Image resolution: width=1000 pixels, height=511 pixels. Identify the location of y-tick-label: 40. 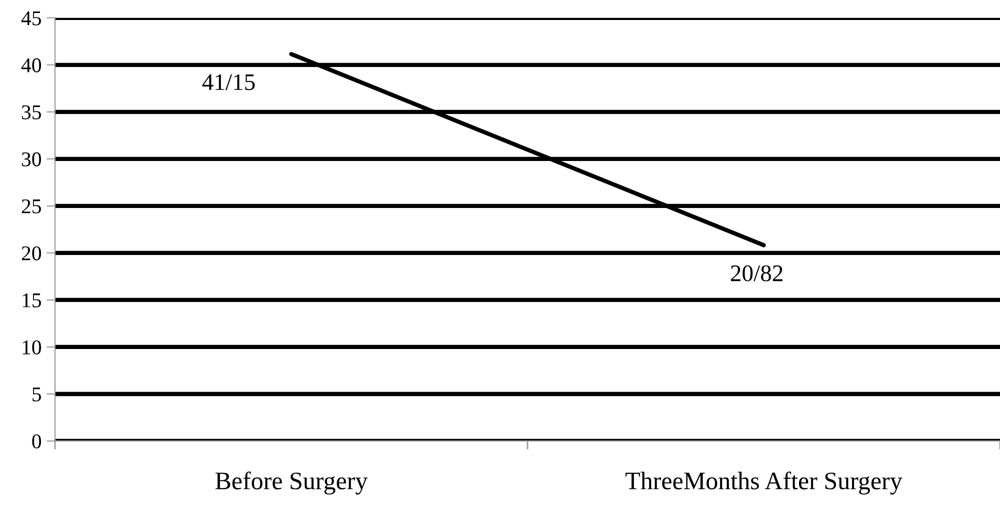
(31, 65).